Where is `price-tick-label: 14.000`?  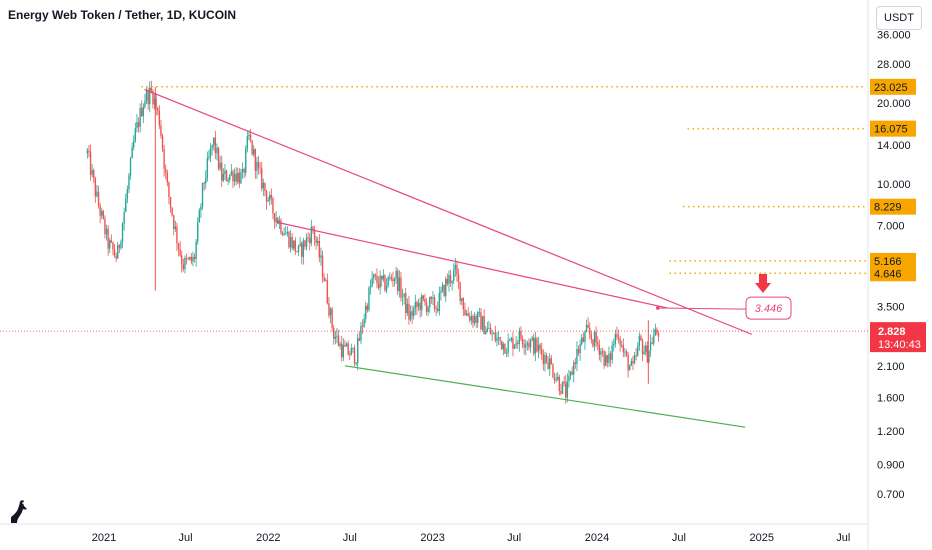
price-tick-label: 14.000 is located at coordinates (894, 146).